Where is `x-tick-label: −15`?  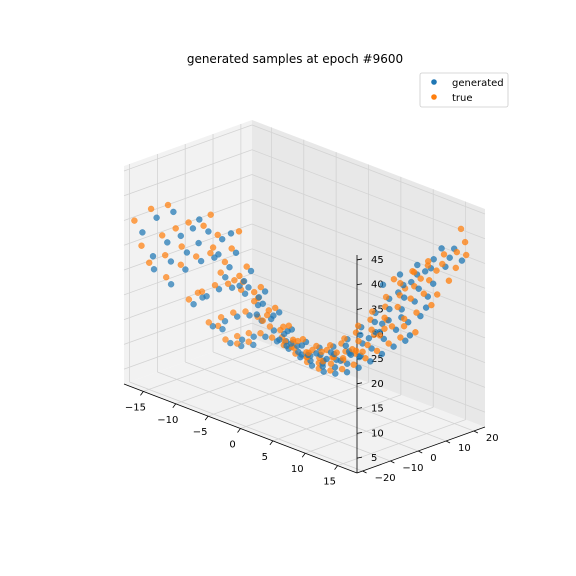 x-tick-label: −15 is located at coordinates (135, 407).